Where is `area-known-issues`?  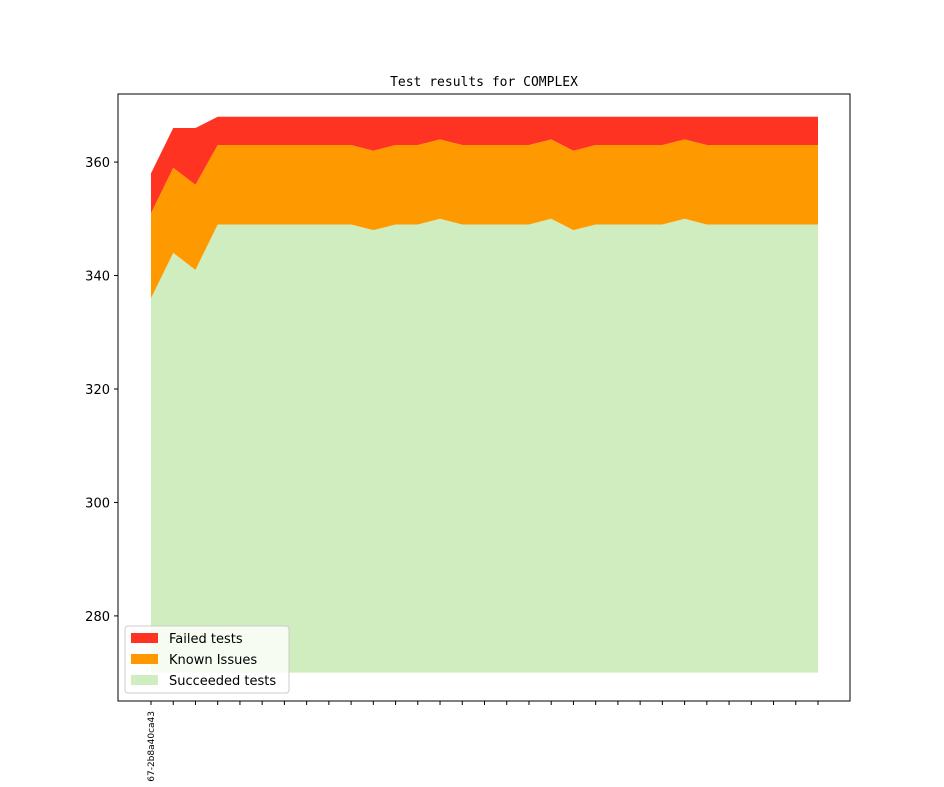 area-known-issues is located at coordinates (484, 219).